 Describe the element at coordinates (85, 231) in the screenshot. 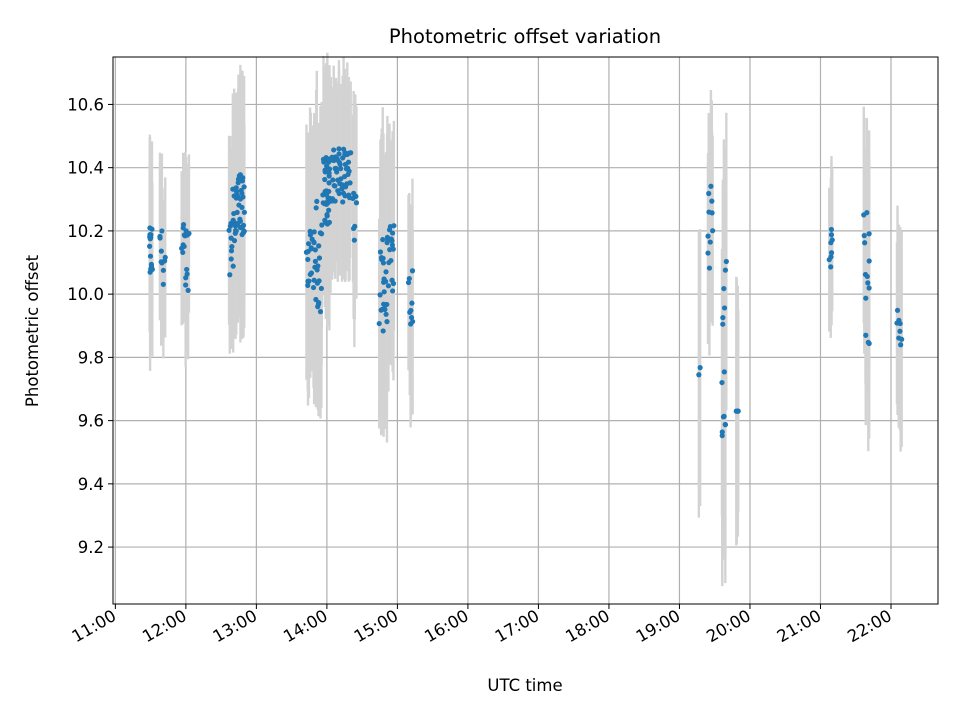

I see `y-tick-label: 10.2` at that location.